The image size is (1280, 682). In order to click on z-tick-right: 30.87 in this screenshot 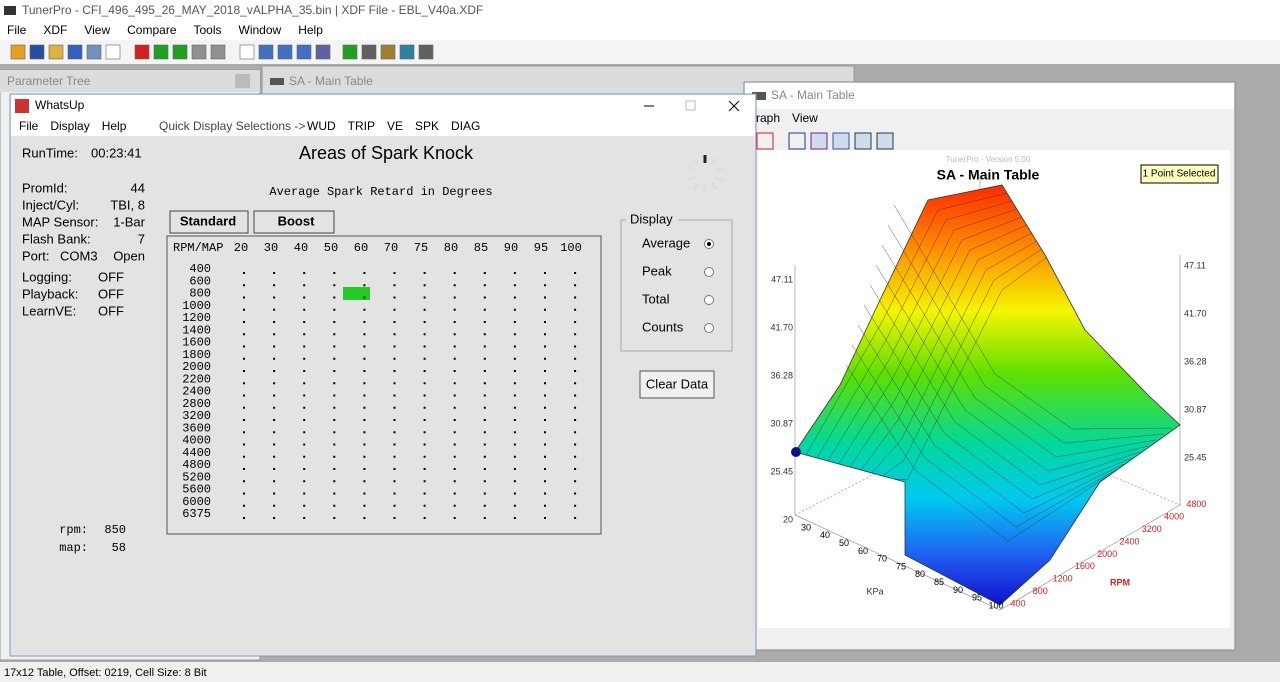, I will do `click(1195, 409)`.